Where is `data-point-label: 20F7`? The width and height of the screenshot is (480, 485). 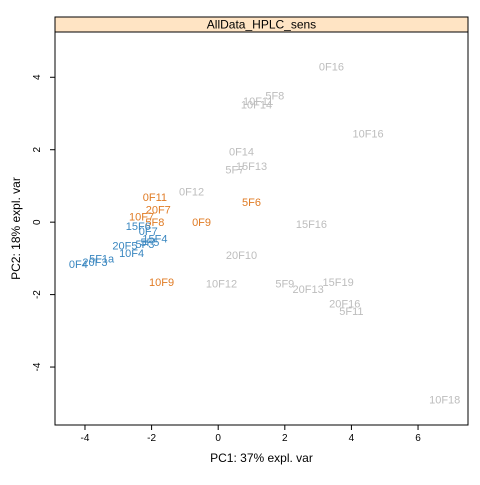 data-point-label: 20F7 is located at coordinates (158, 210).